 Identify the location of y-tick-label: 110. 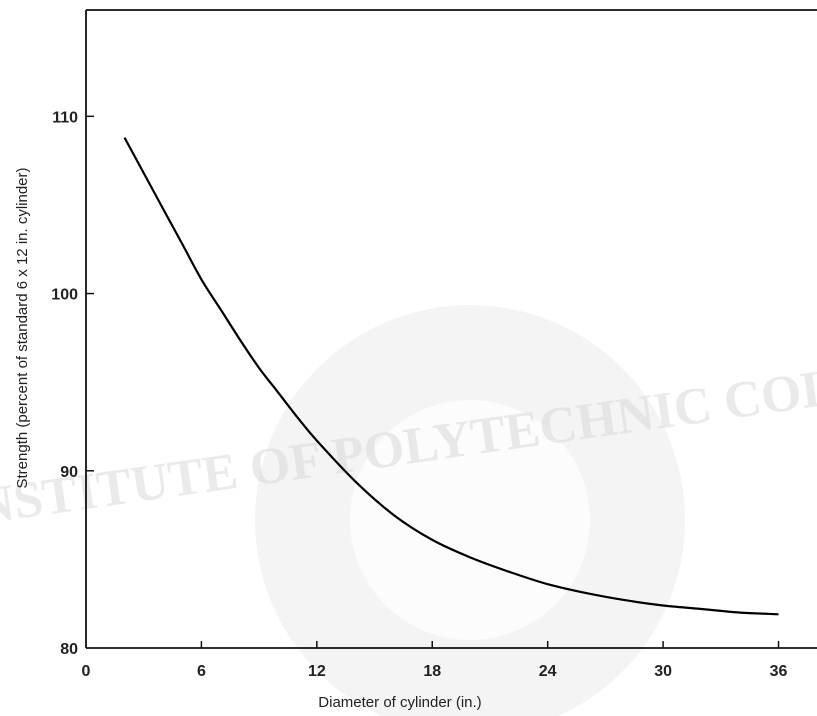
(65, 117).